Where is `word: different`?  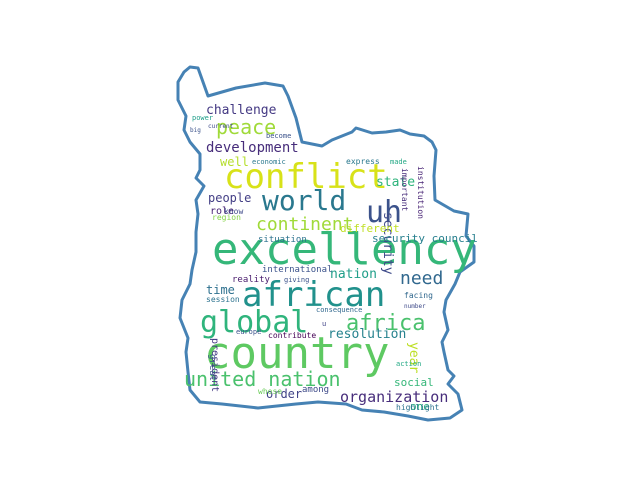
word: different is located at coordinates (370, 228).